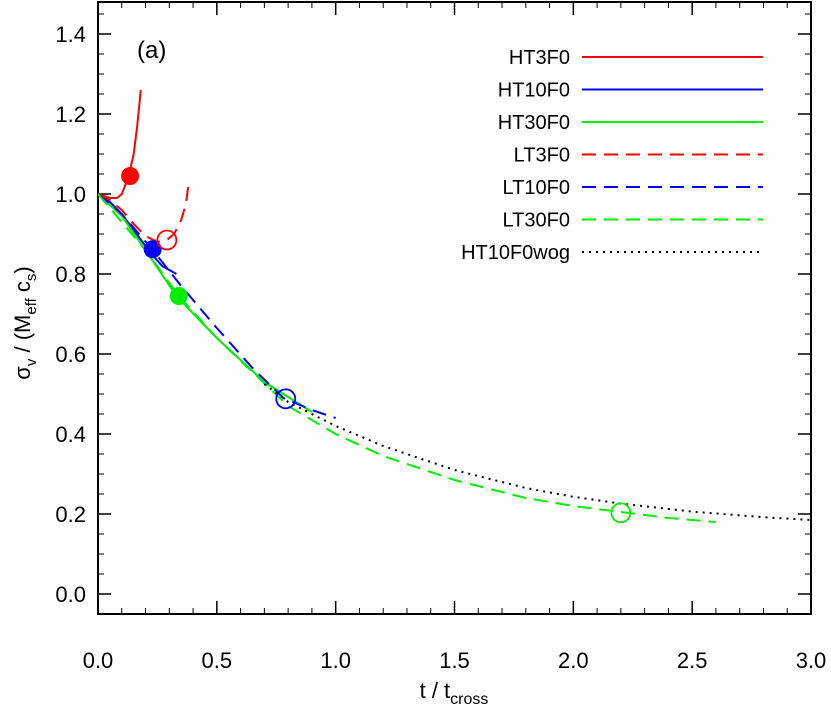 The image size is (831, 709). What do you see at coordinates (692, 660) in the screenshot?
I see `x-tick-label: 2.5` at bounding box center [692, 660].